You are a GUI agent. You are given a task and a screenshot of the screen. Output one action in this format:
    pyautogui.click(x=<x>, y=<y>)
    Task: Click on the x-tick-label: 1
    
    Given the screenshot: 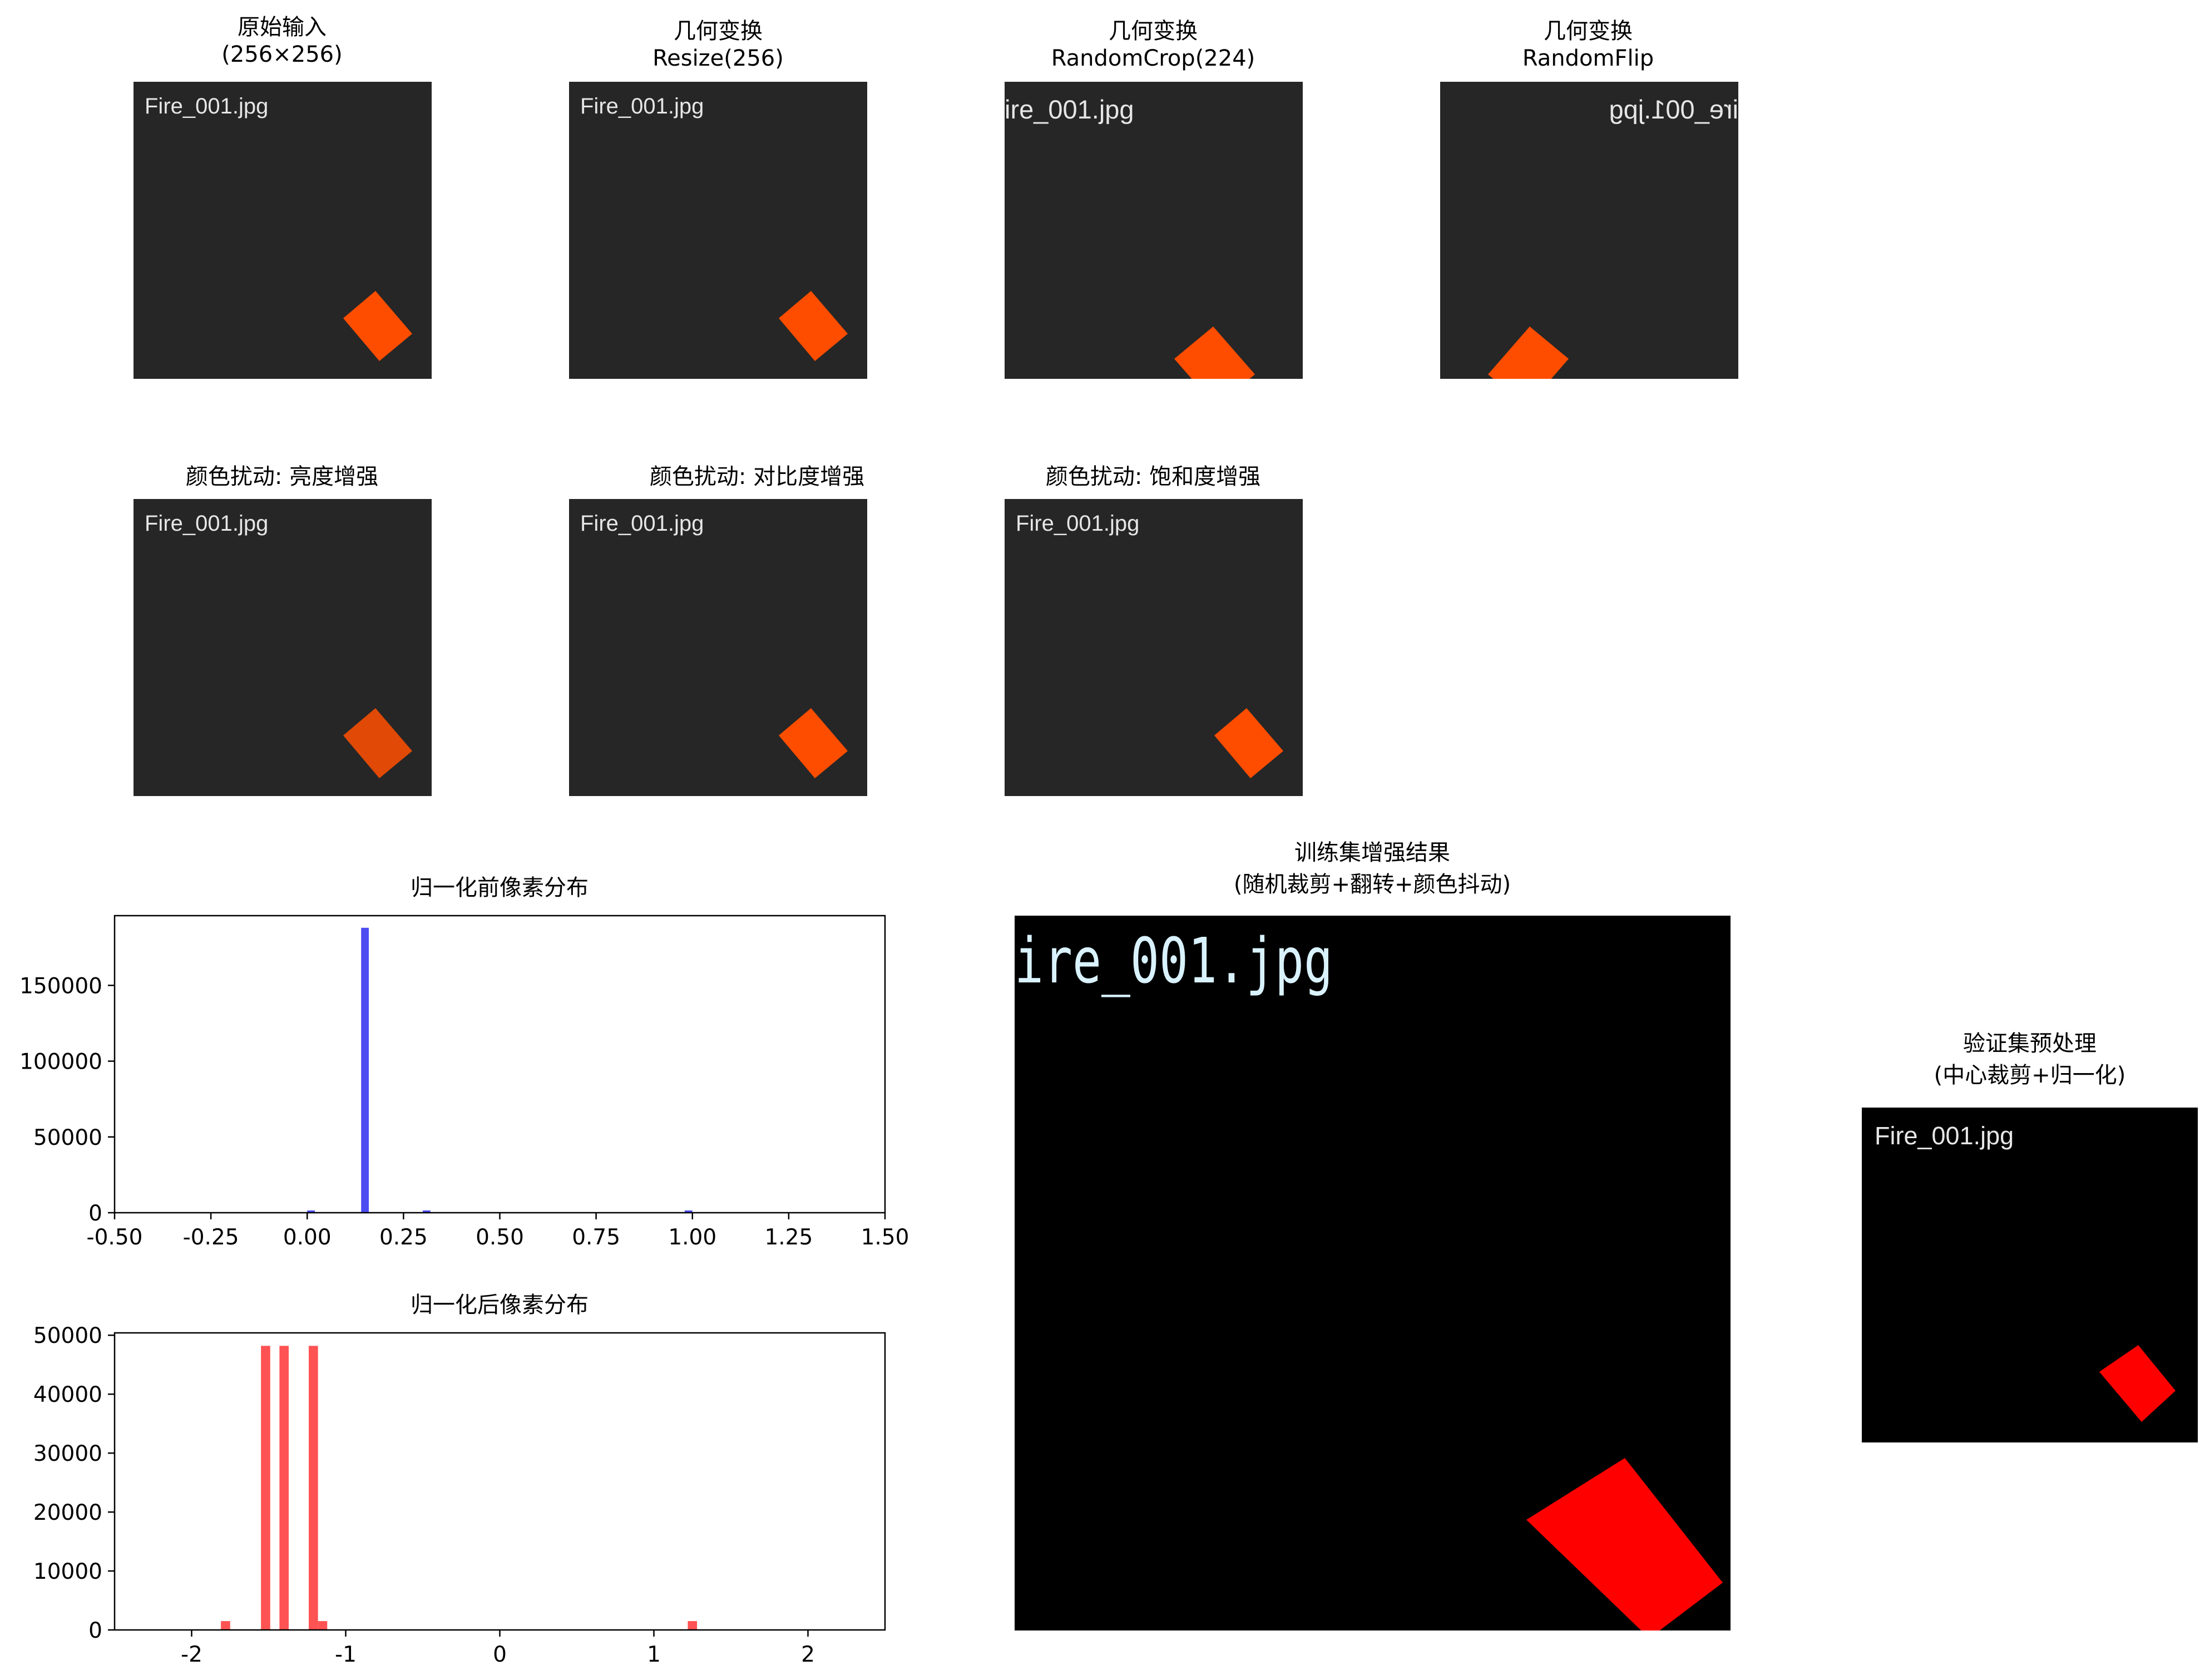 What is the action you would take?
    pyautogui.click(x=654, y=1654)
    